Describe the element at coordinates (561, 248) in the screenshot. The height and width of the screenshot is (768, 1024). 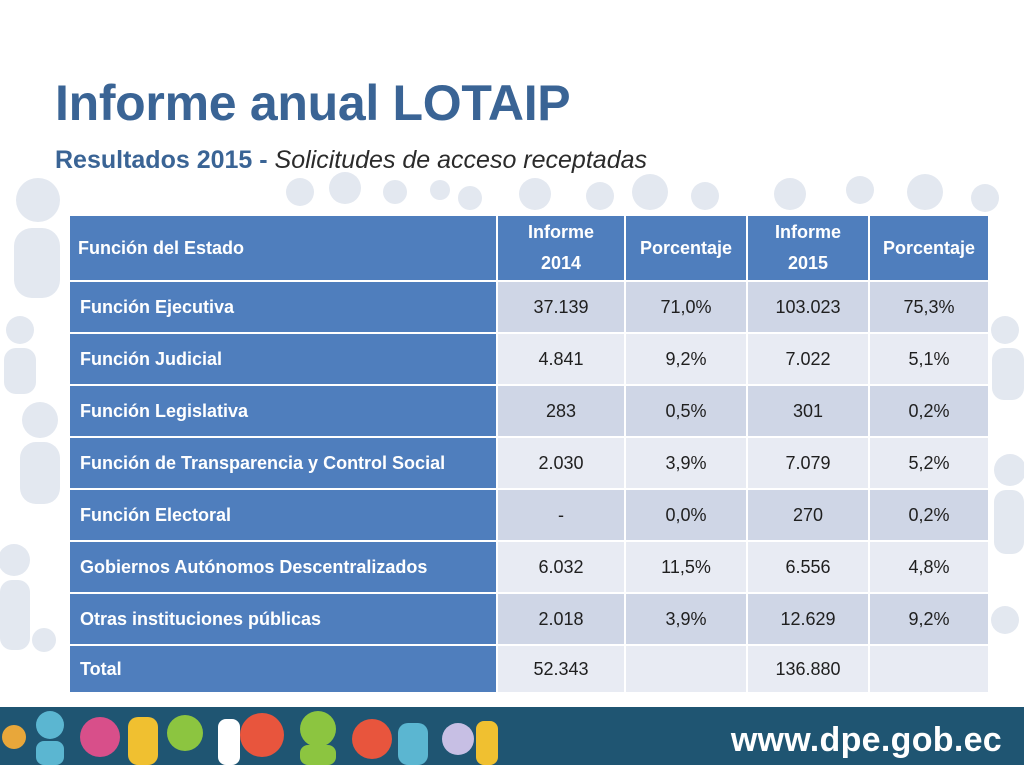
I see `header-informe-2014: Informe 2014` at that location.